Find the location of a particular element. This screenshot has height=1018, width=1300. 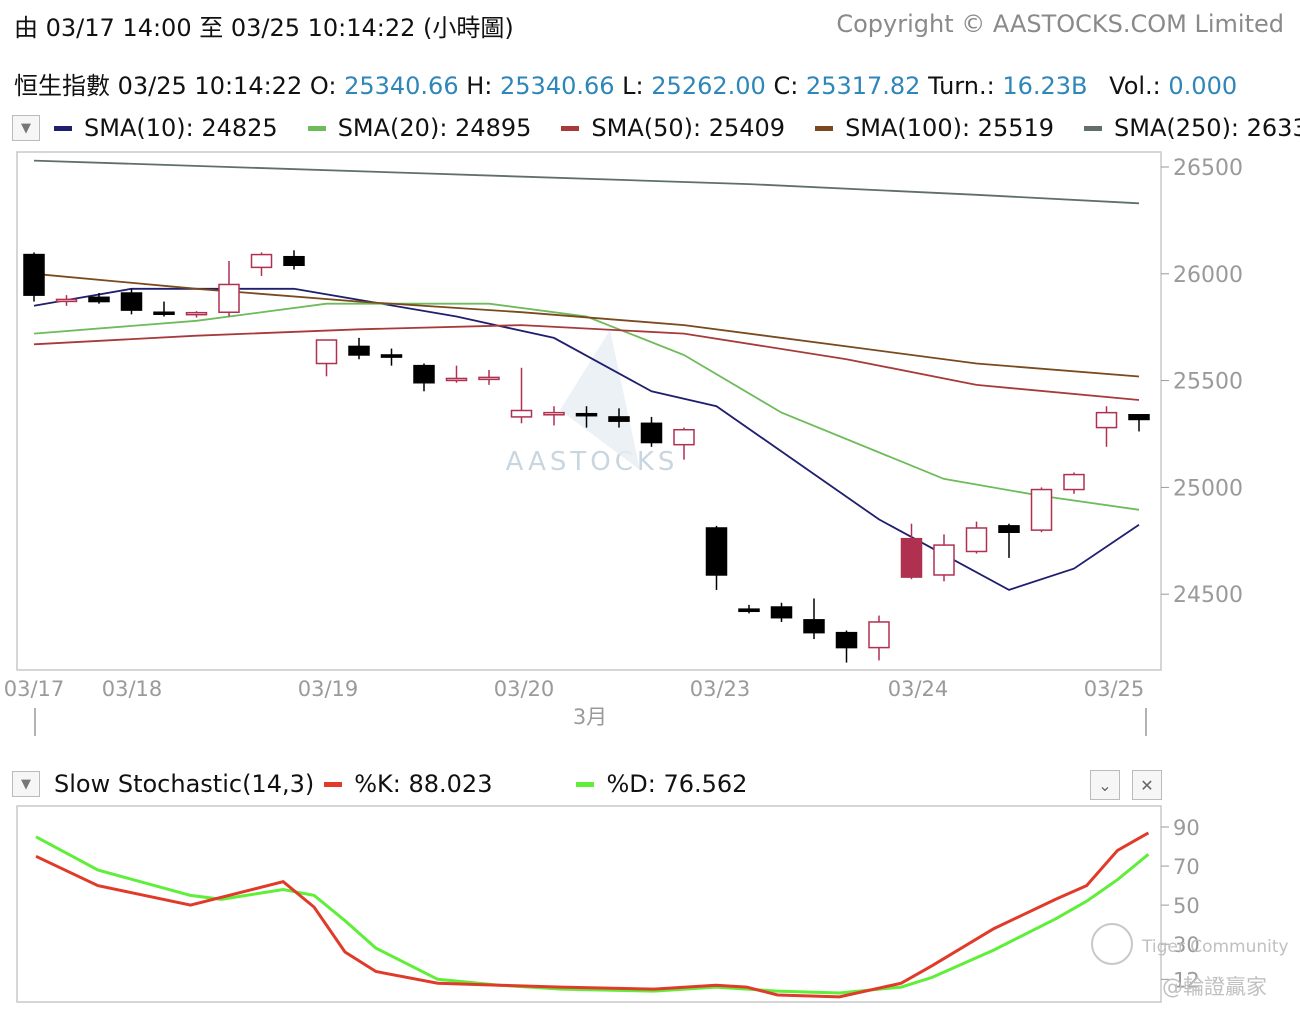

community-logo-icon is located at coordinates (1112, 944).